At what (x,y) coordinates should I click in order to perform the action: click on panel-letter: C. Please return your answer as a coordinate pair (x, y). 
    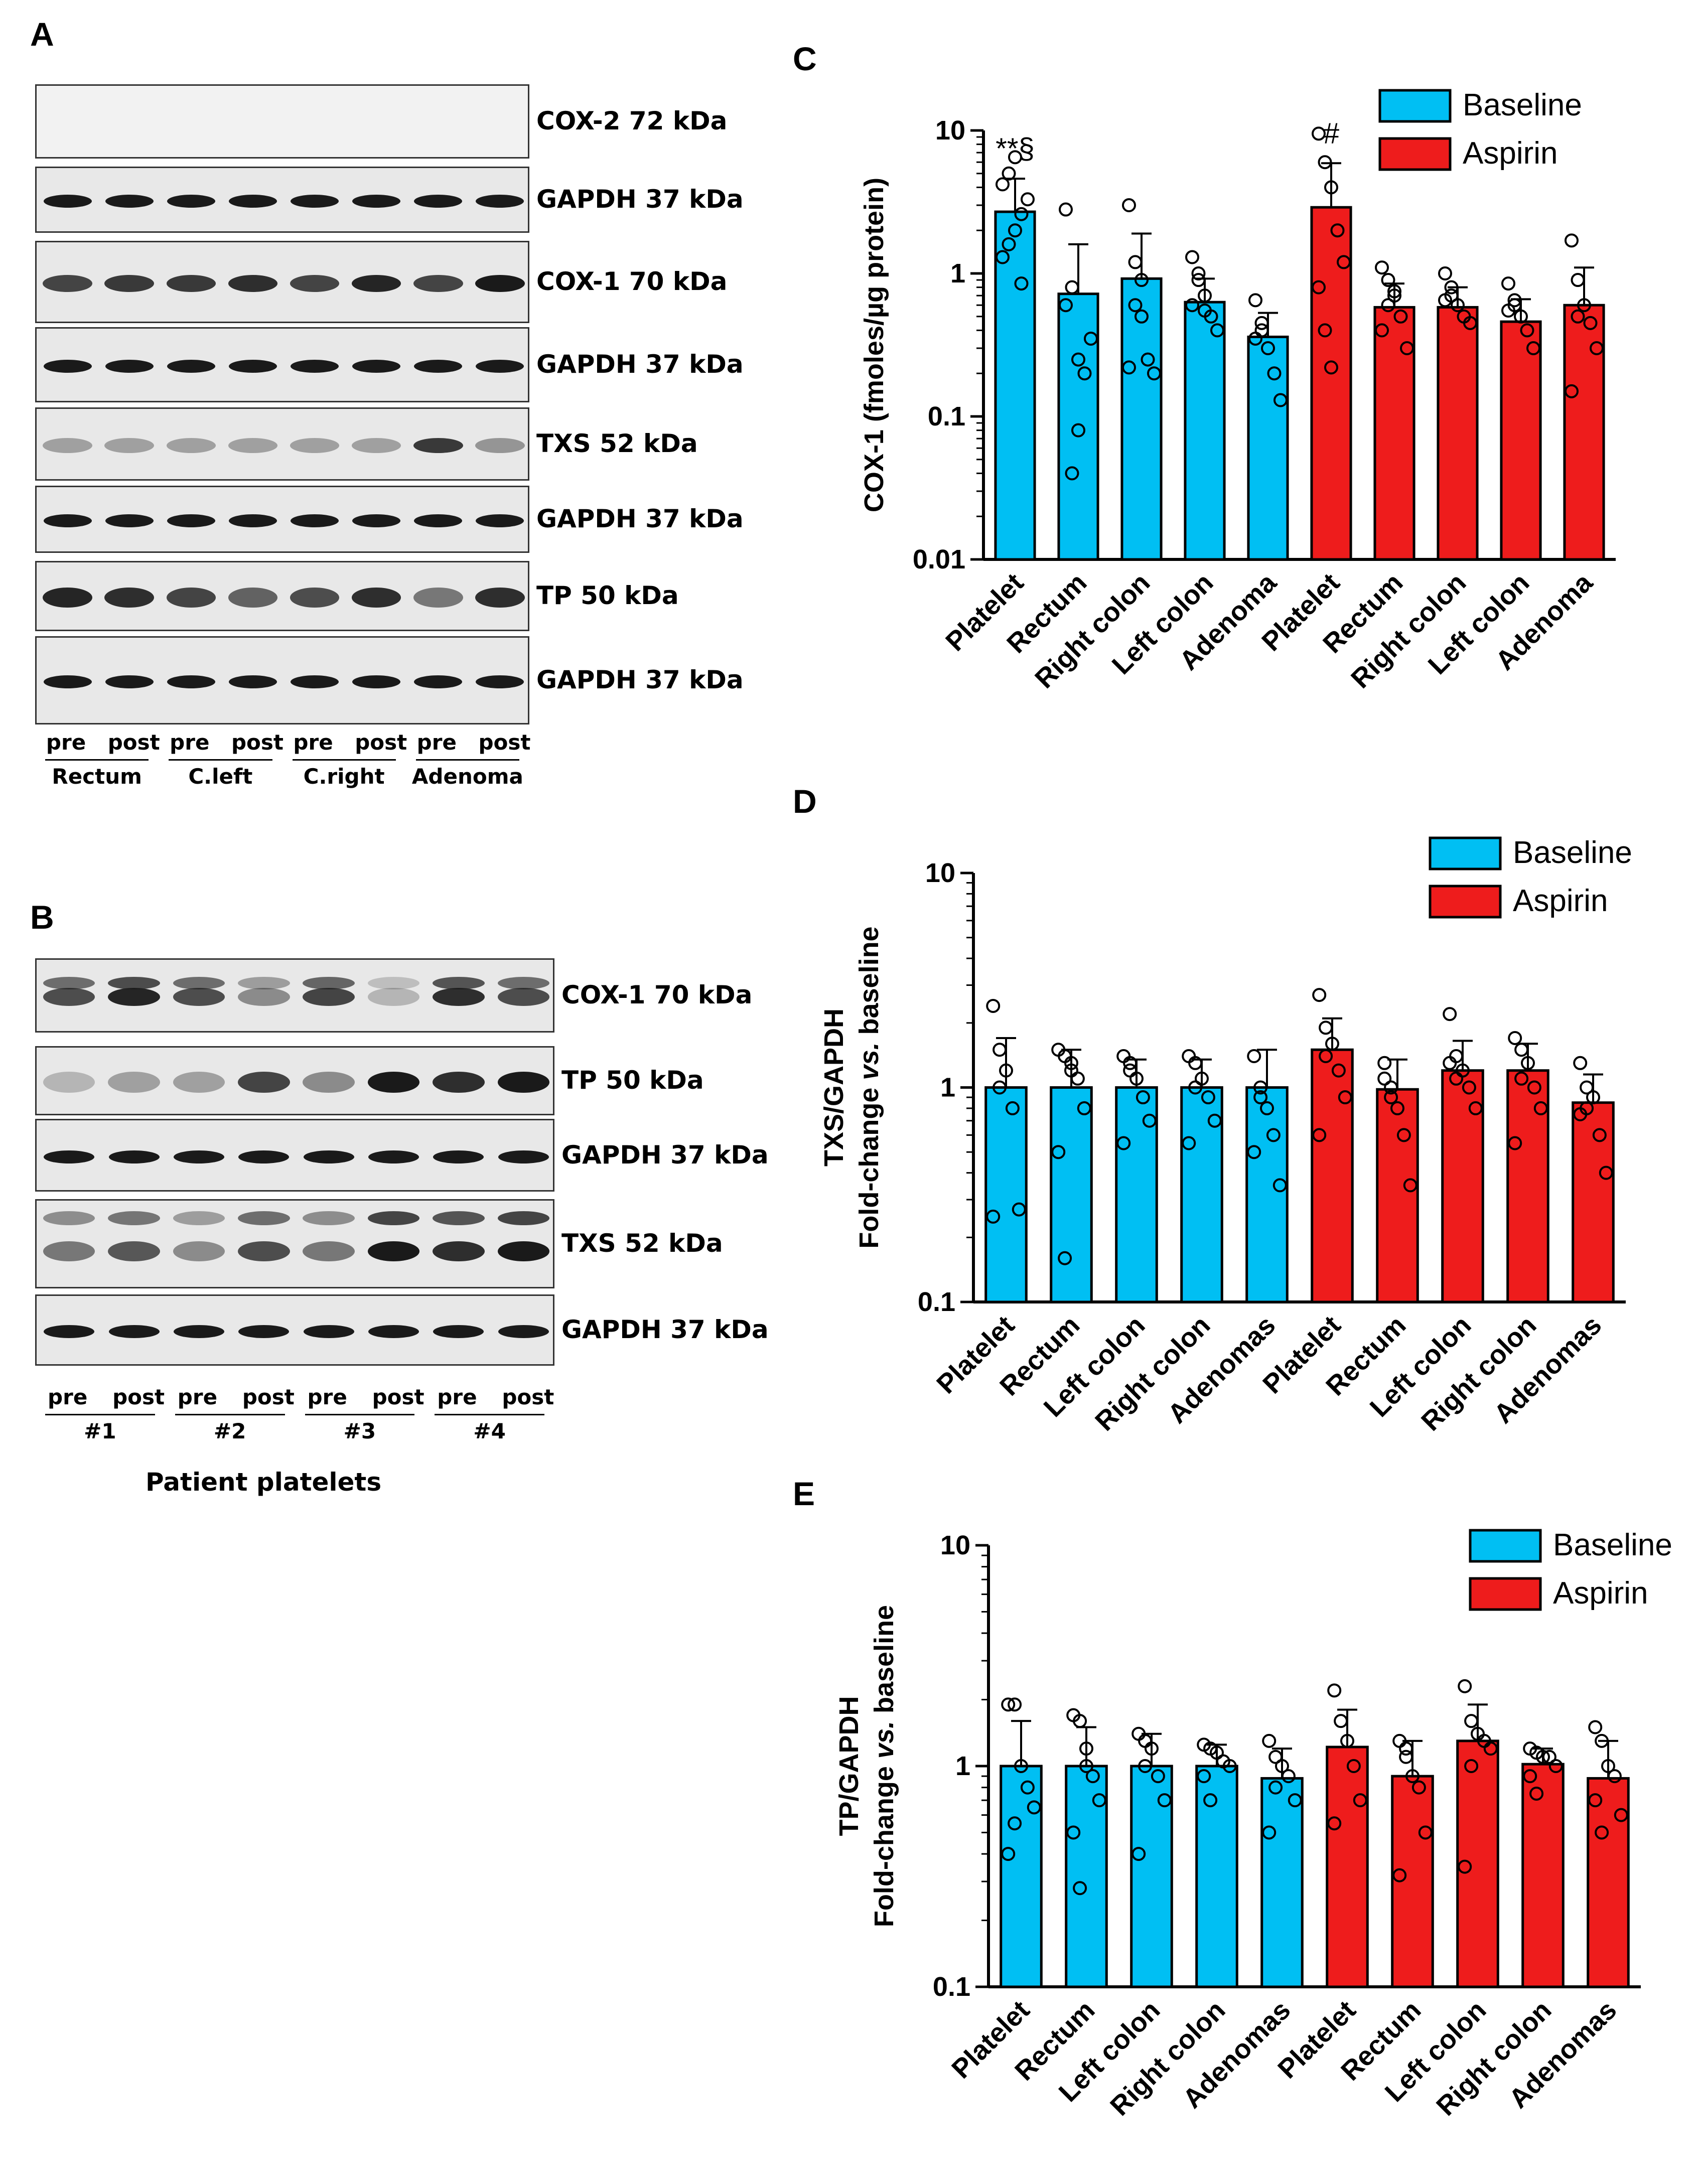
    Looking at the image, I should click on (805, 59).